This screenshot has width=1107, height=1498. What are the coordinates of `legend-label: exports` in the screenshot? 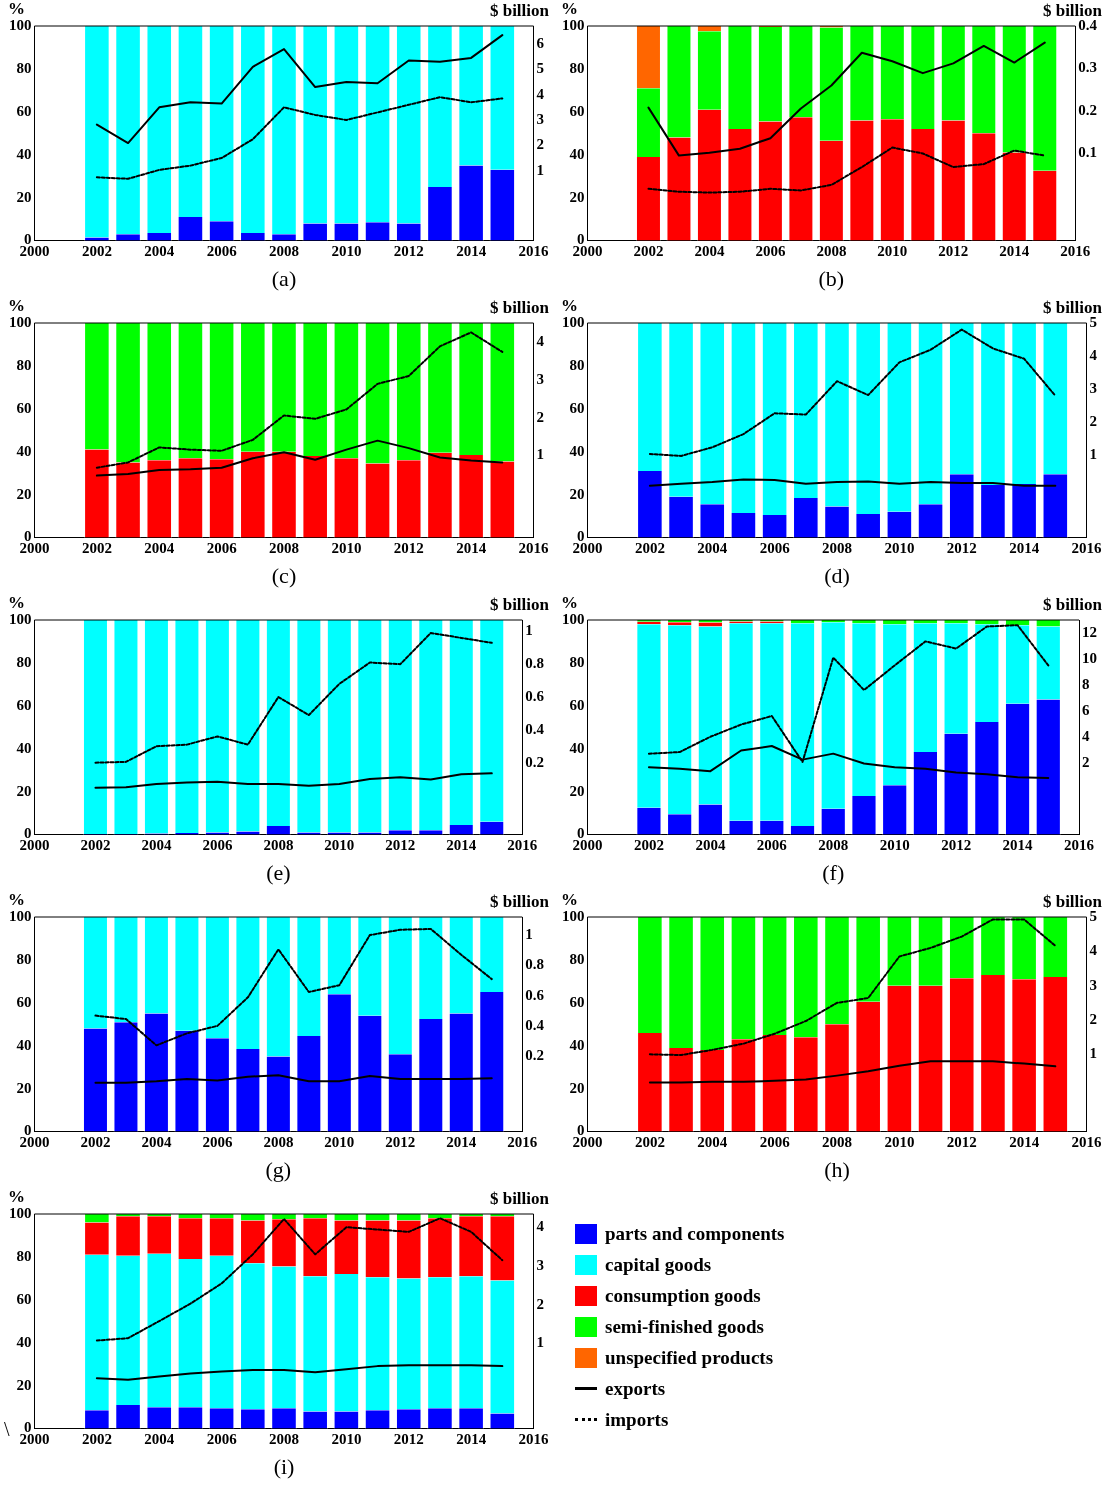 It's located at (635, 1388).